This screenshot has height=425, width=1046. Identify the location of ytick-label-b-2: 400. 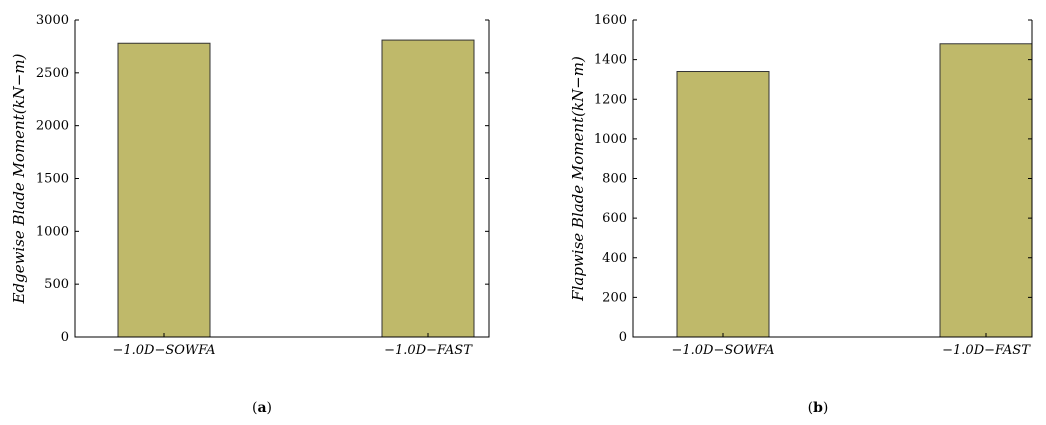
(614, 258).